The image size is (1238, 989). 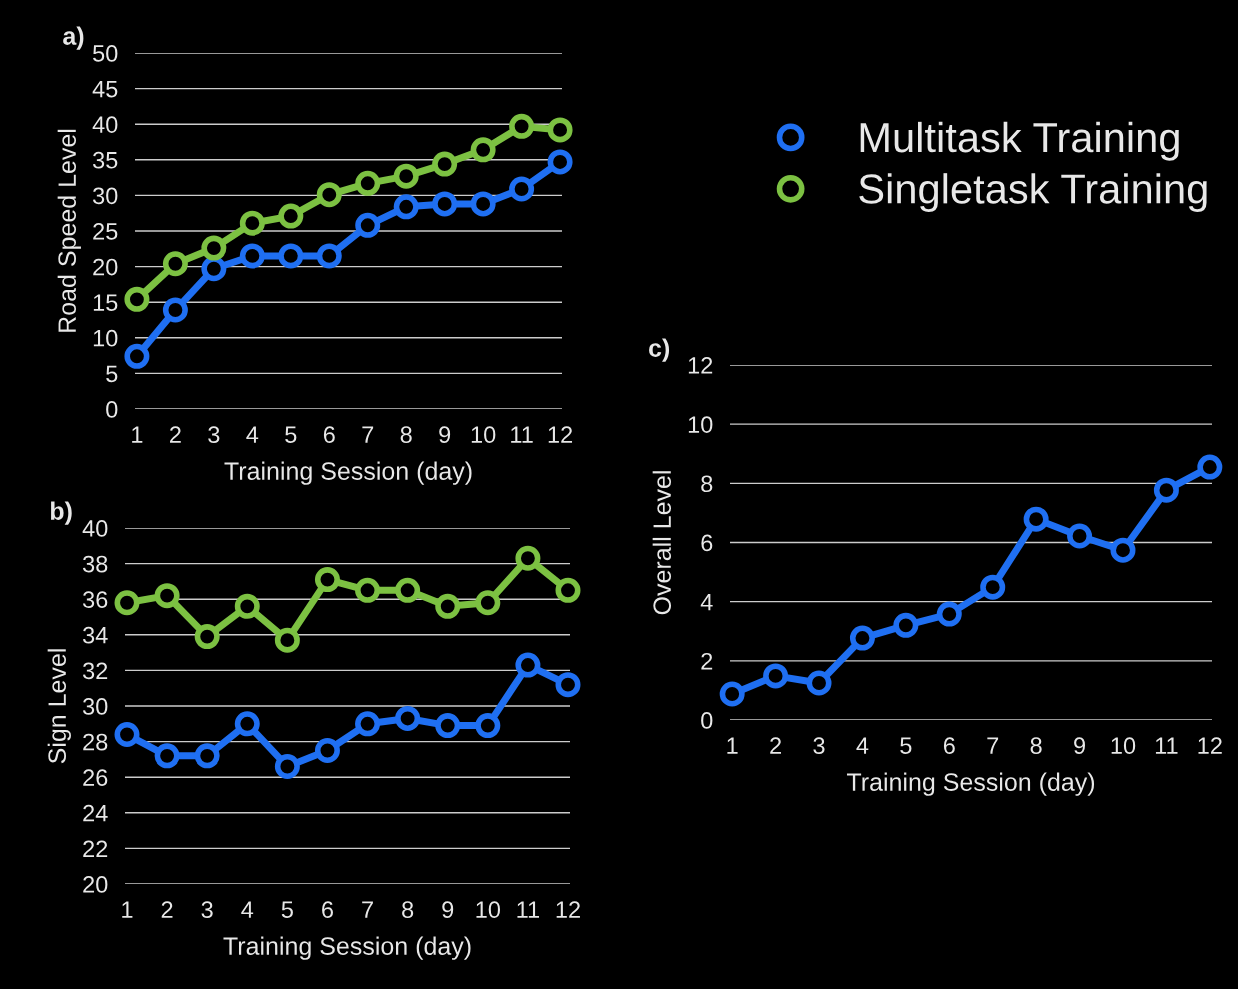 What do you see at coordinates (105, 89) in the screenshot?
I see `y-tick-label: 45` at bounding box center [105, 89].